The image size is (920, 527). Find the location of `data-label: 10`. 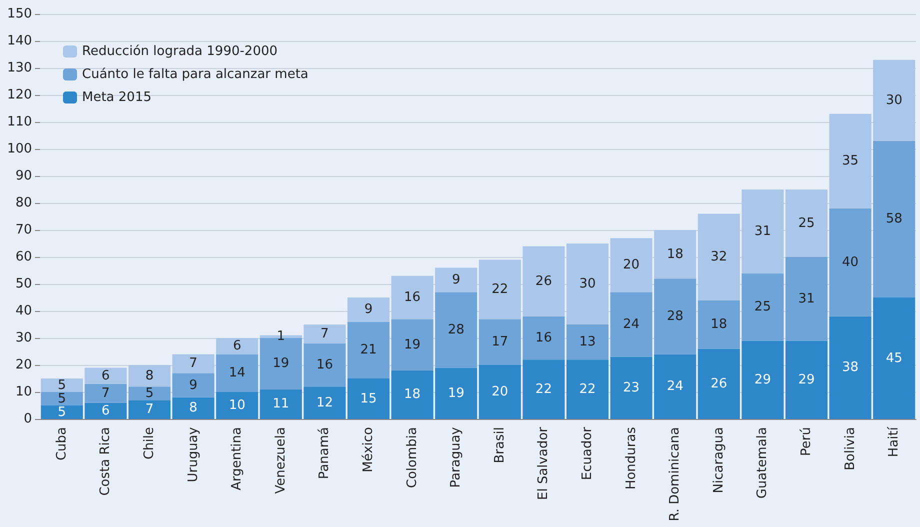

data-label: 10 is located at coordinates (237, 405).